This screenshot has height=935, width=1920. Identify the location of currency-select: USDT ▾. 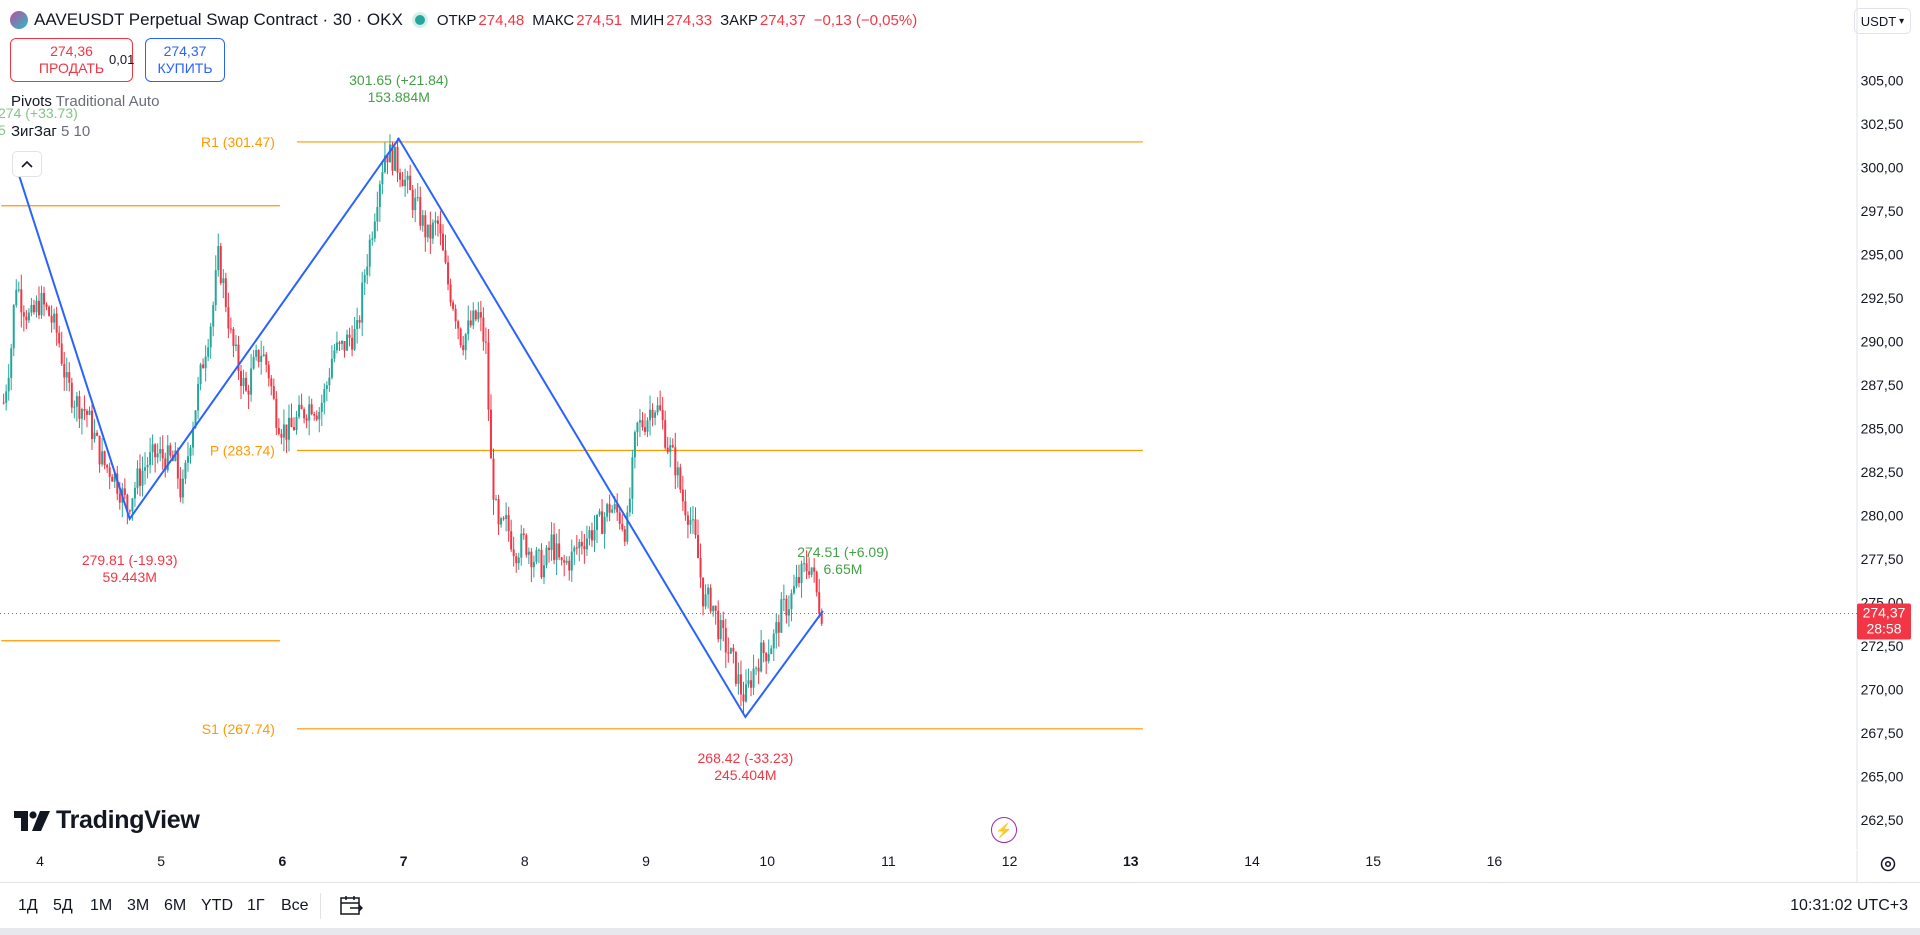
(1882, 21).